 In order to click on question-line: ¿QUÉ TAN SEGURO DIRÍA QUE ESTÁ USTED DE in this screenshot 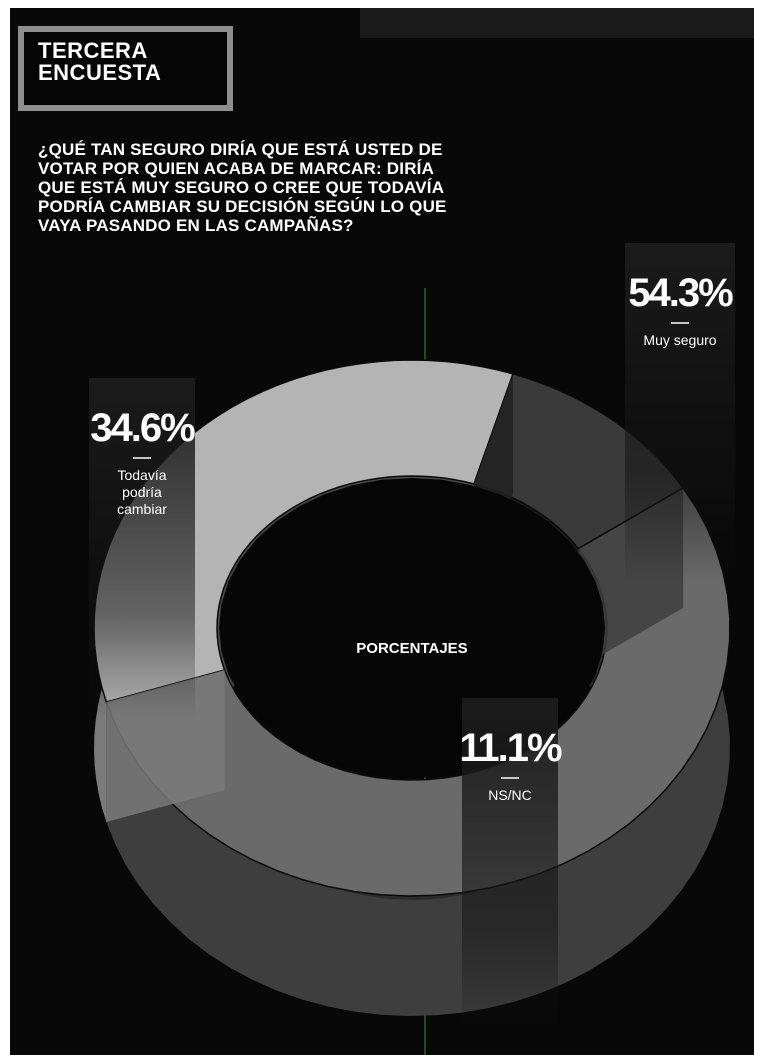, I will do `click(240, 149)`.